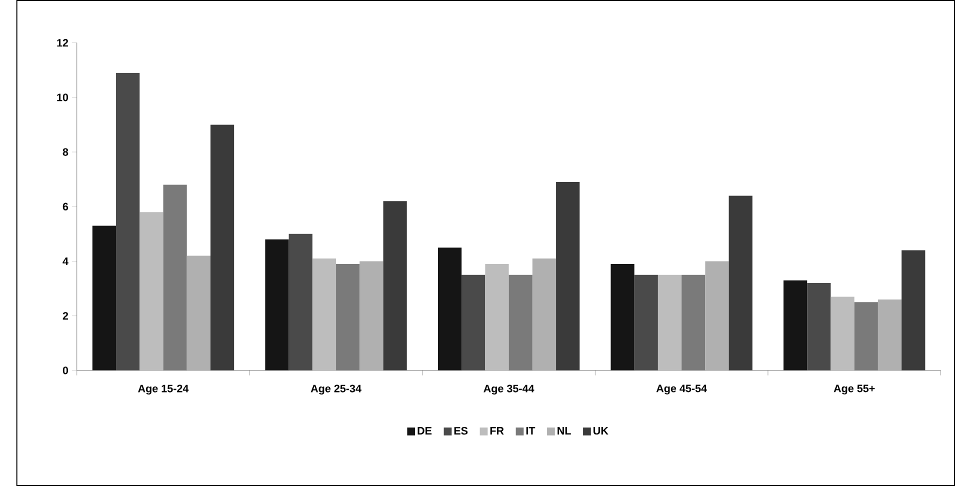 Image resolution: width=955 pixels, height=486 pixels. I want to click on legend-label: NL, so click(564, 430).